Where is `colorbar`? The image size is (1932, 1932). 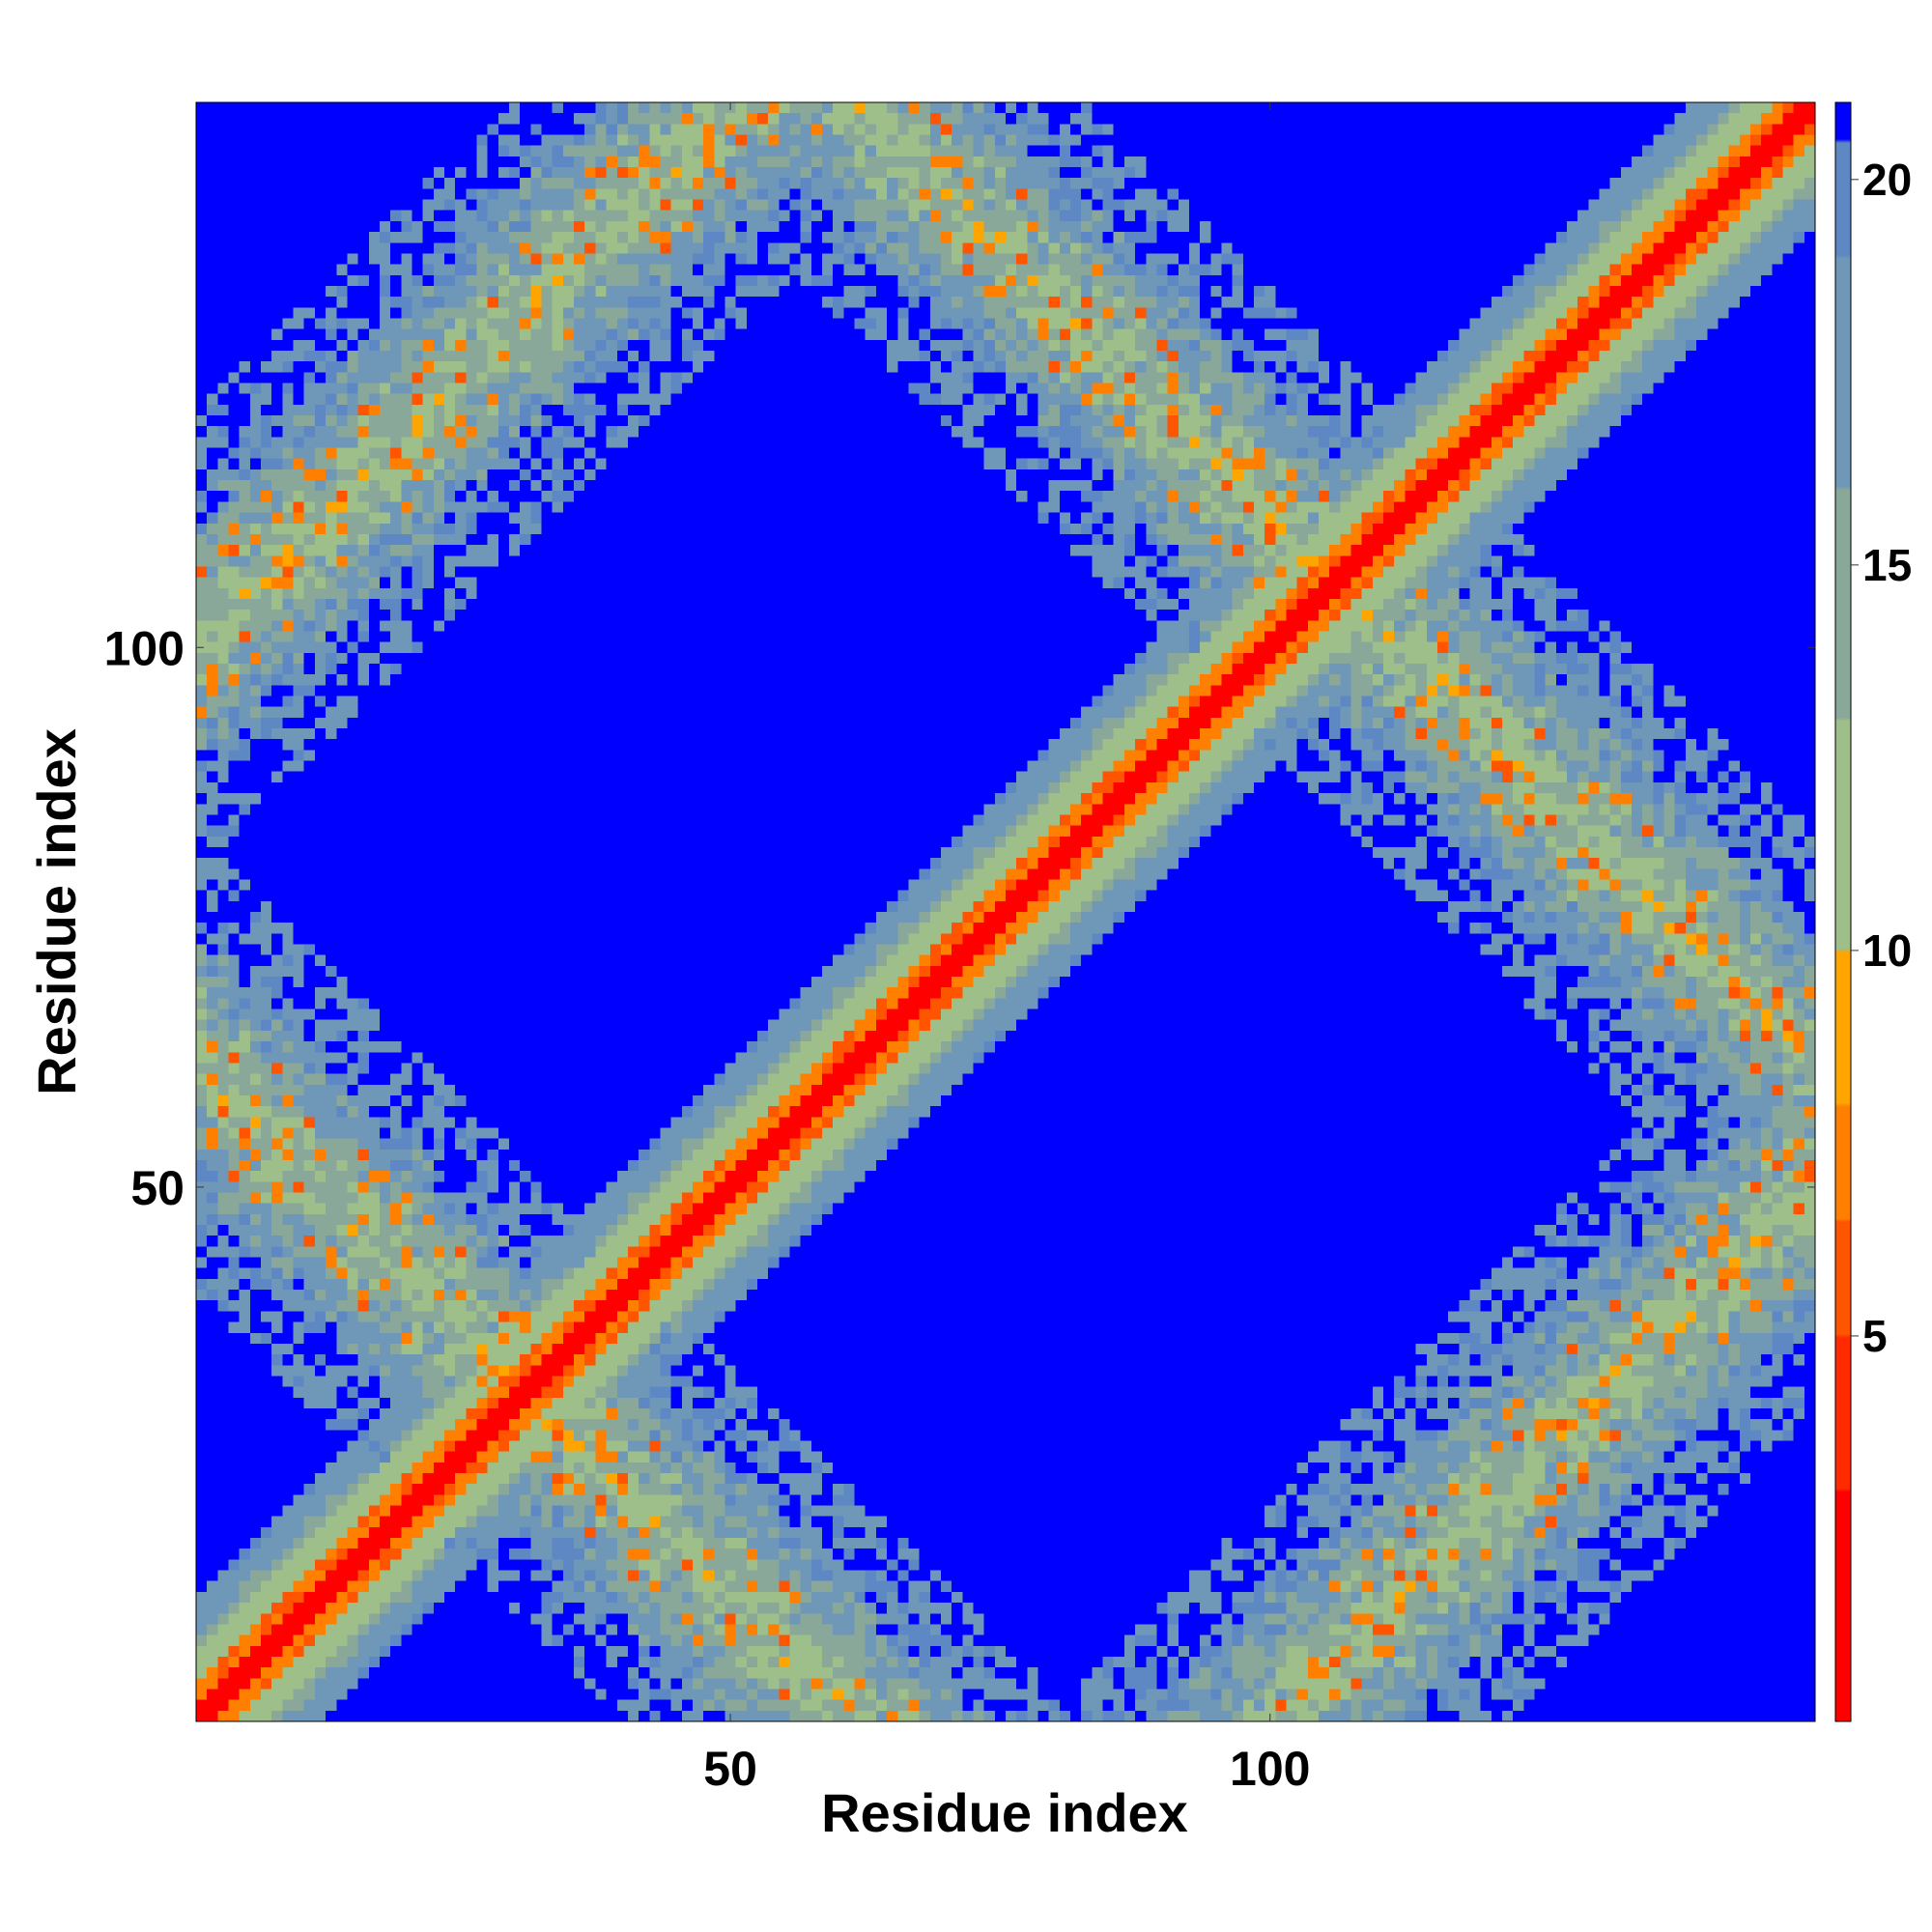 colorbar is located at coordinates (1843, 911).